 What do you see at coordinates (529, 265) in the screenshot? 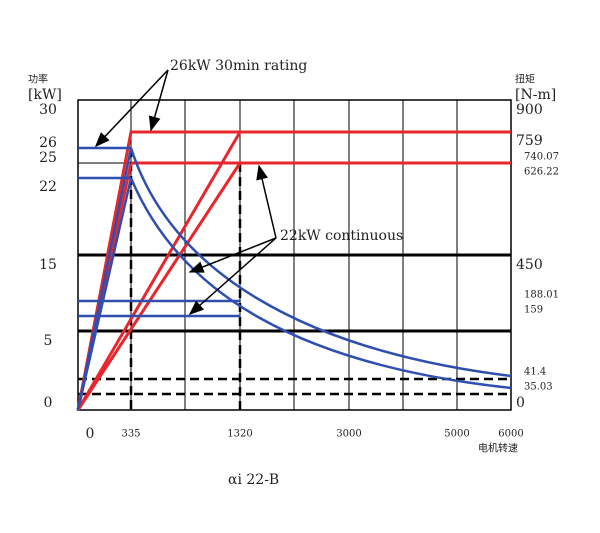
I see `y2-tick-label: 450` at bounding box center [529, 265].